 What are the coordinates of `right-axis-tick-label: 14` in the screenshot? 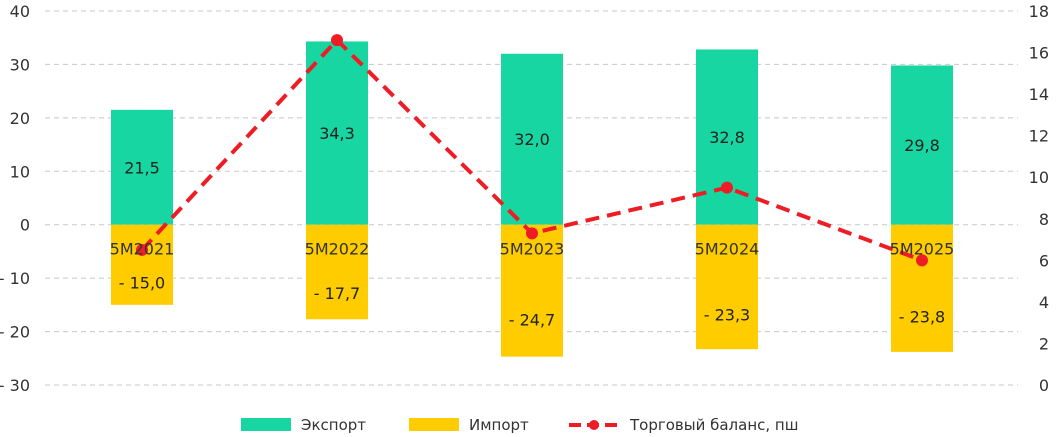 It's located at (1039, 94).